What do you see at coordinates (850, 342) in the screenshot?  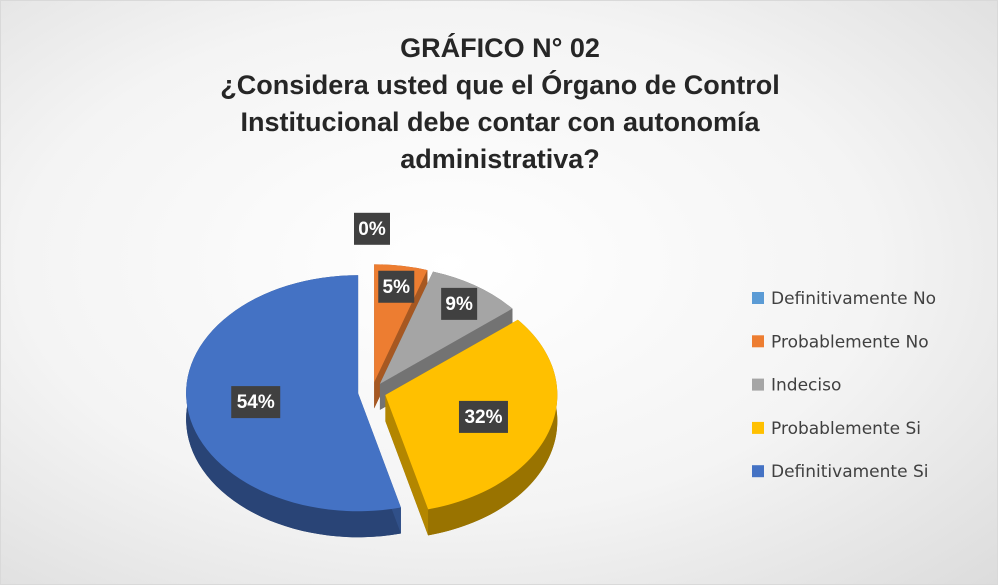 I see `legend-label: Probablemente No` at bounding box center [850, 342].